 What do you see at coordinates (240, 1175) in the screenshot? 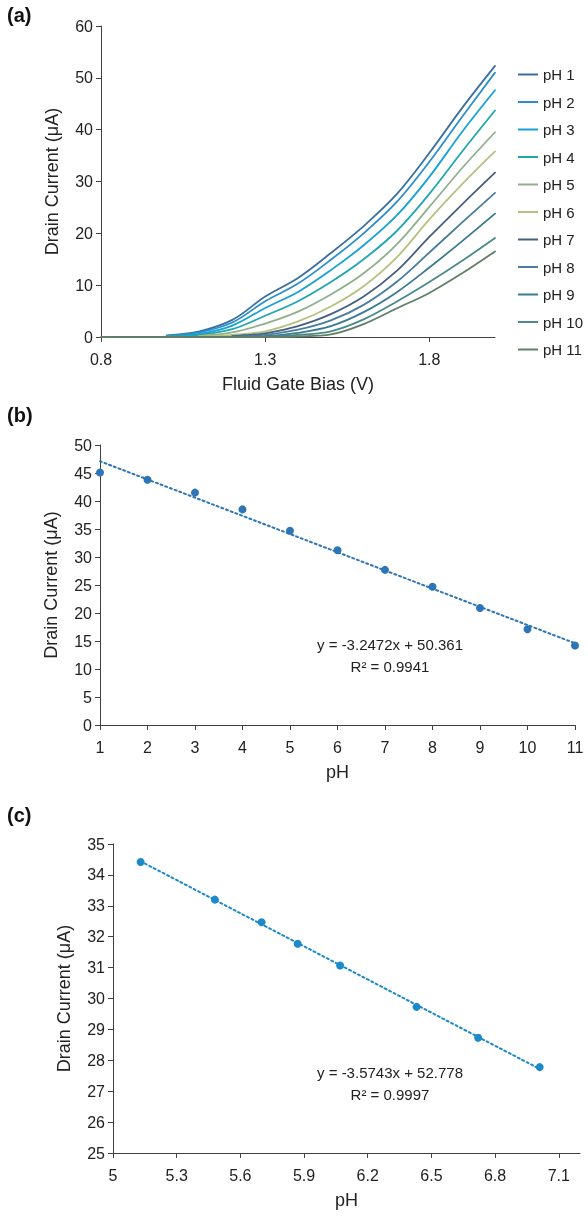
I see `x-tick-label: 5.6` at bounding box center [240, 1175].